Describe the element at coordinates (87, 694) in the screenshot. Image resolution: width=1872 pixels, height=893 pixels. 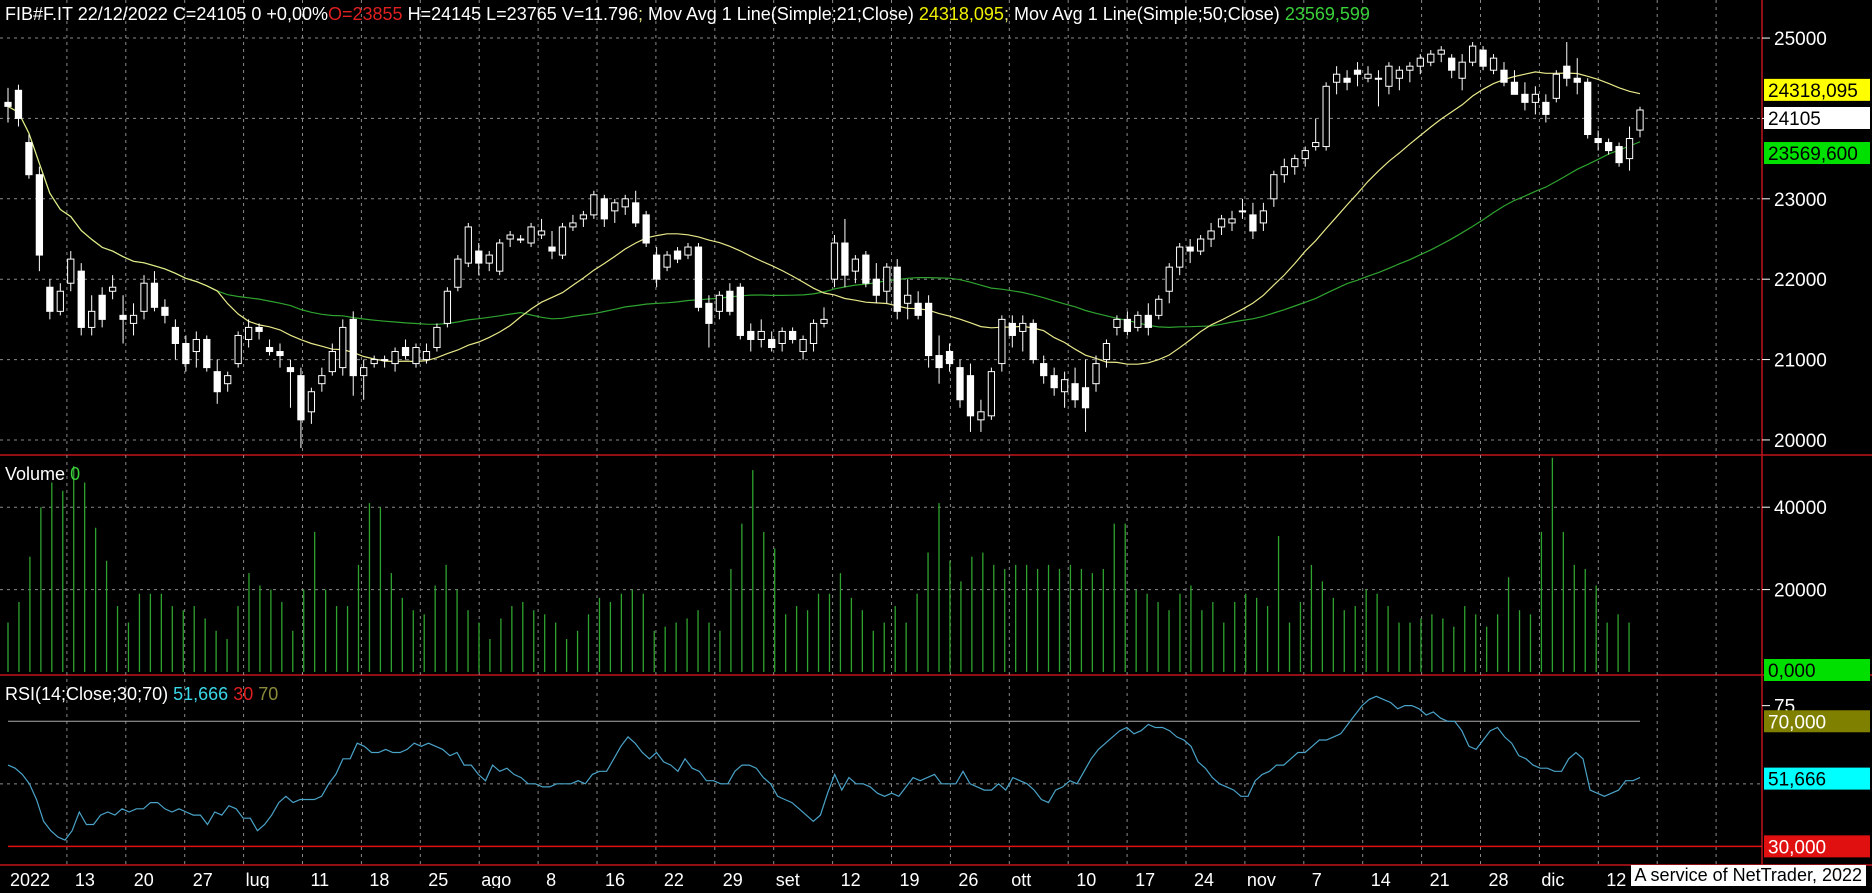
I see `rsi-label: RSI(14;Close;30;70)` at that location.